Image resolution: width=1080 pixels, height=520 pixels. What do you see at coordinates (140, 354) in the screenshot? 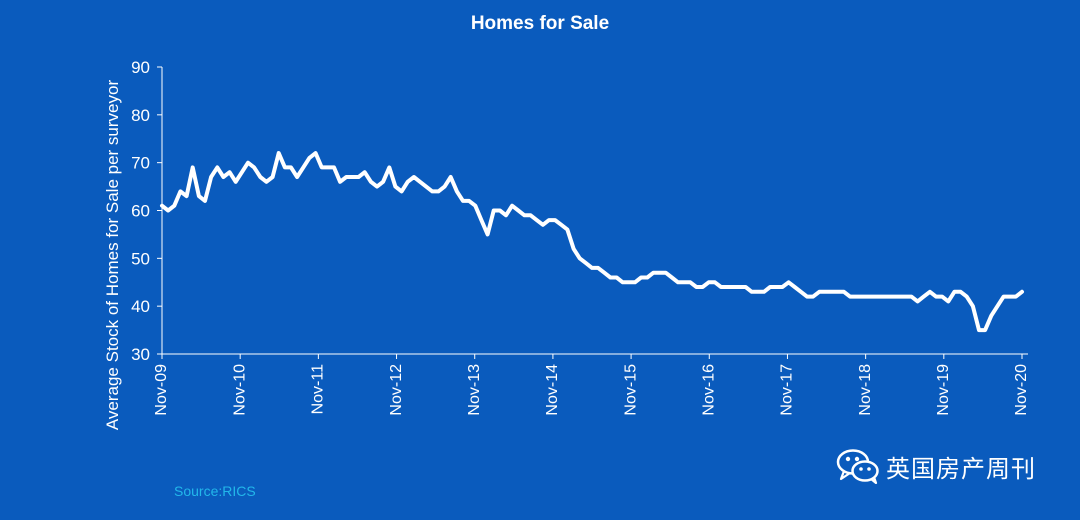
I see `y-tick-label: 30` at bounding box center [140, 354].